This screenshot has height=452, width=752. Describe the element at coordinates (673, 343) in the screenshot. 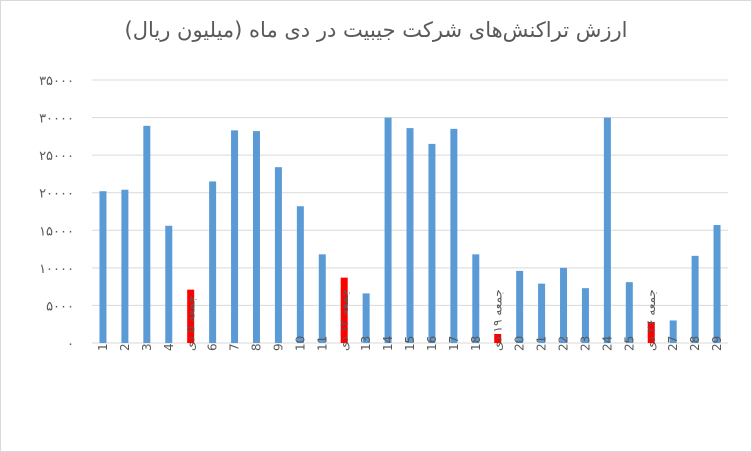

I see `x-tick-label: 27` at that location.